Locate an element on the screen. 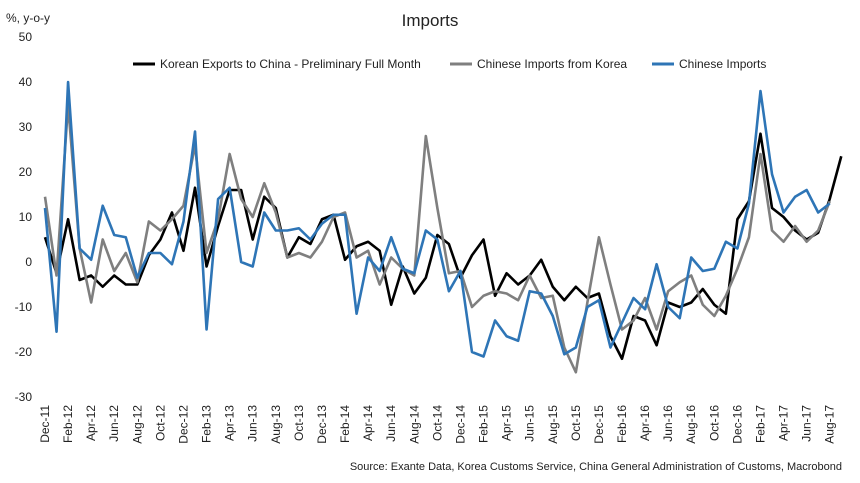  y-tick-label: -20 is located at coordinates (24, 352).